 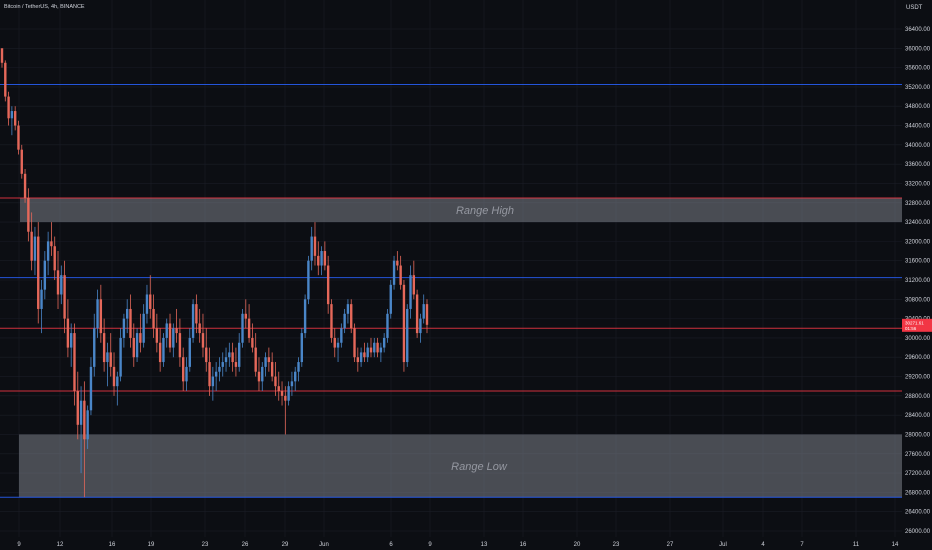 I want to click on price-tick-label: 32000.00, so click(x=918, y=242).